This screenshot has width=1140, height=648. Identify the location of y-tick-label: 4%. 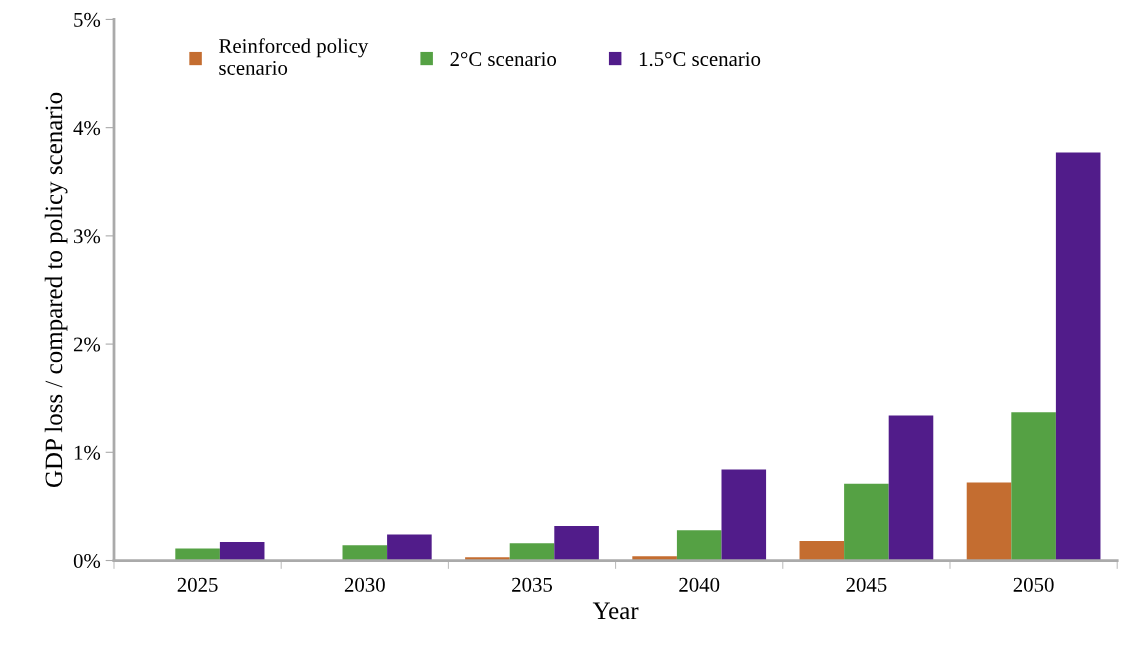
(87, 128).